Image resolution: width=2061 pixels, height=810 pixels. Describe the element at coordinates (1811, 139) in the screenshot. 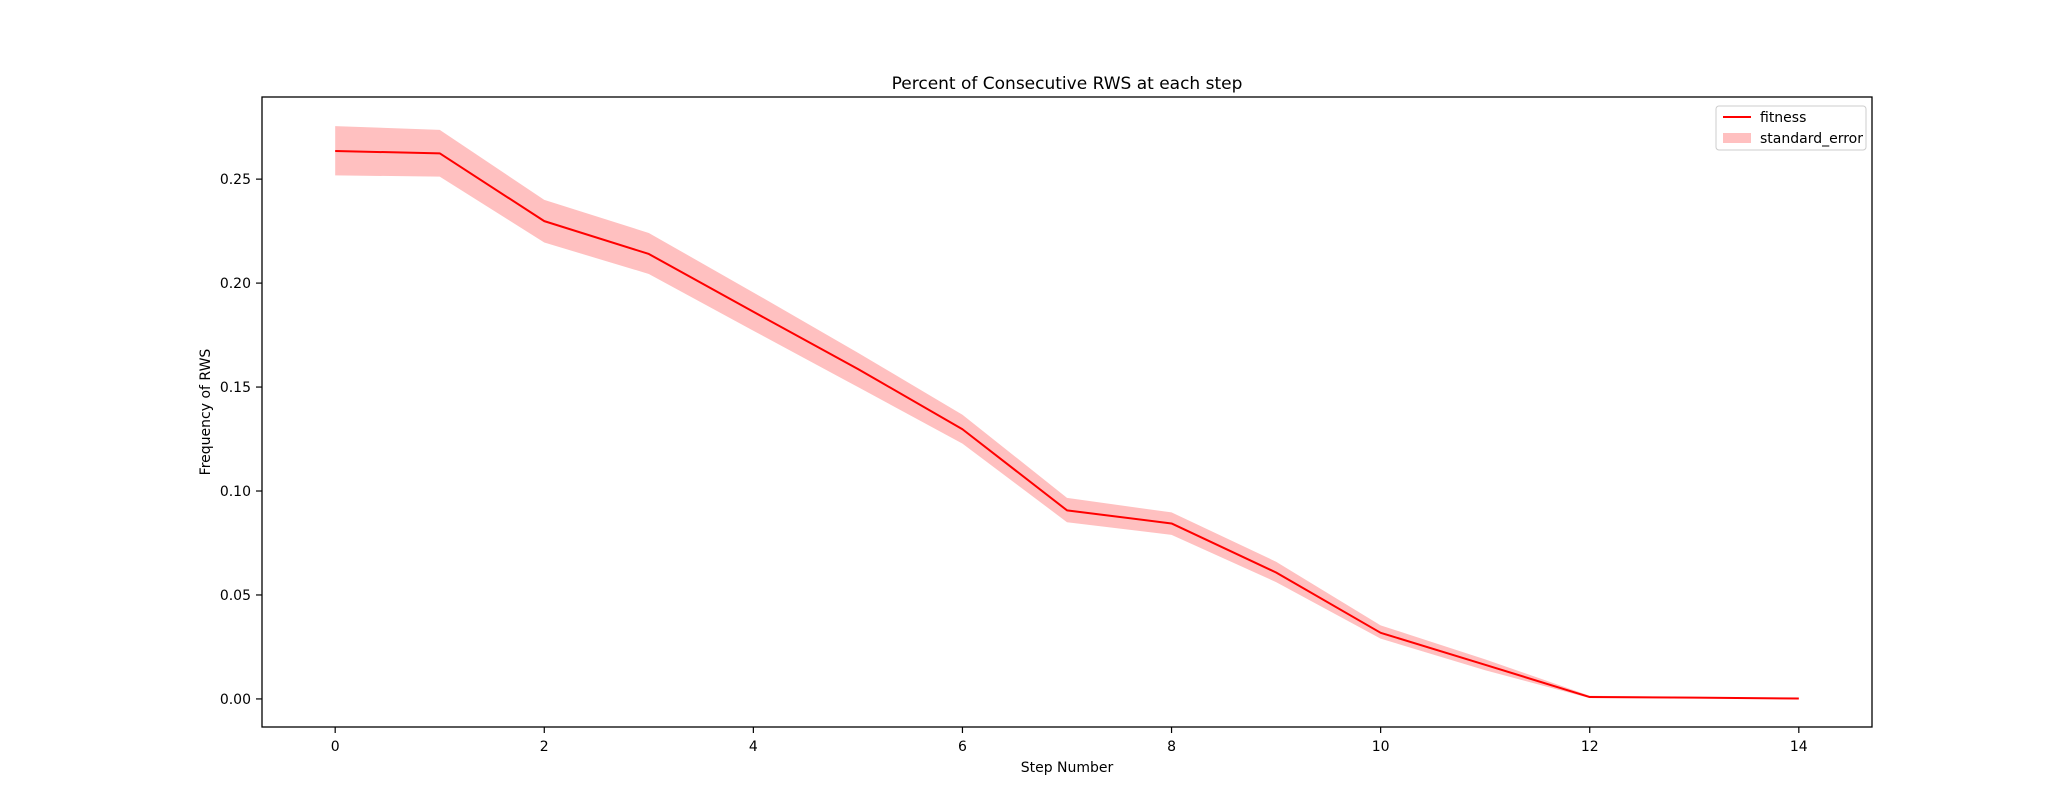

I see `legend-standard-error-label: standard_error` at that location.